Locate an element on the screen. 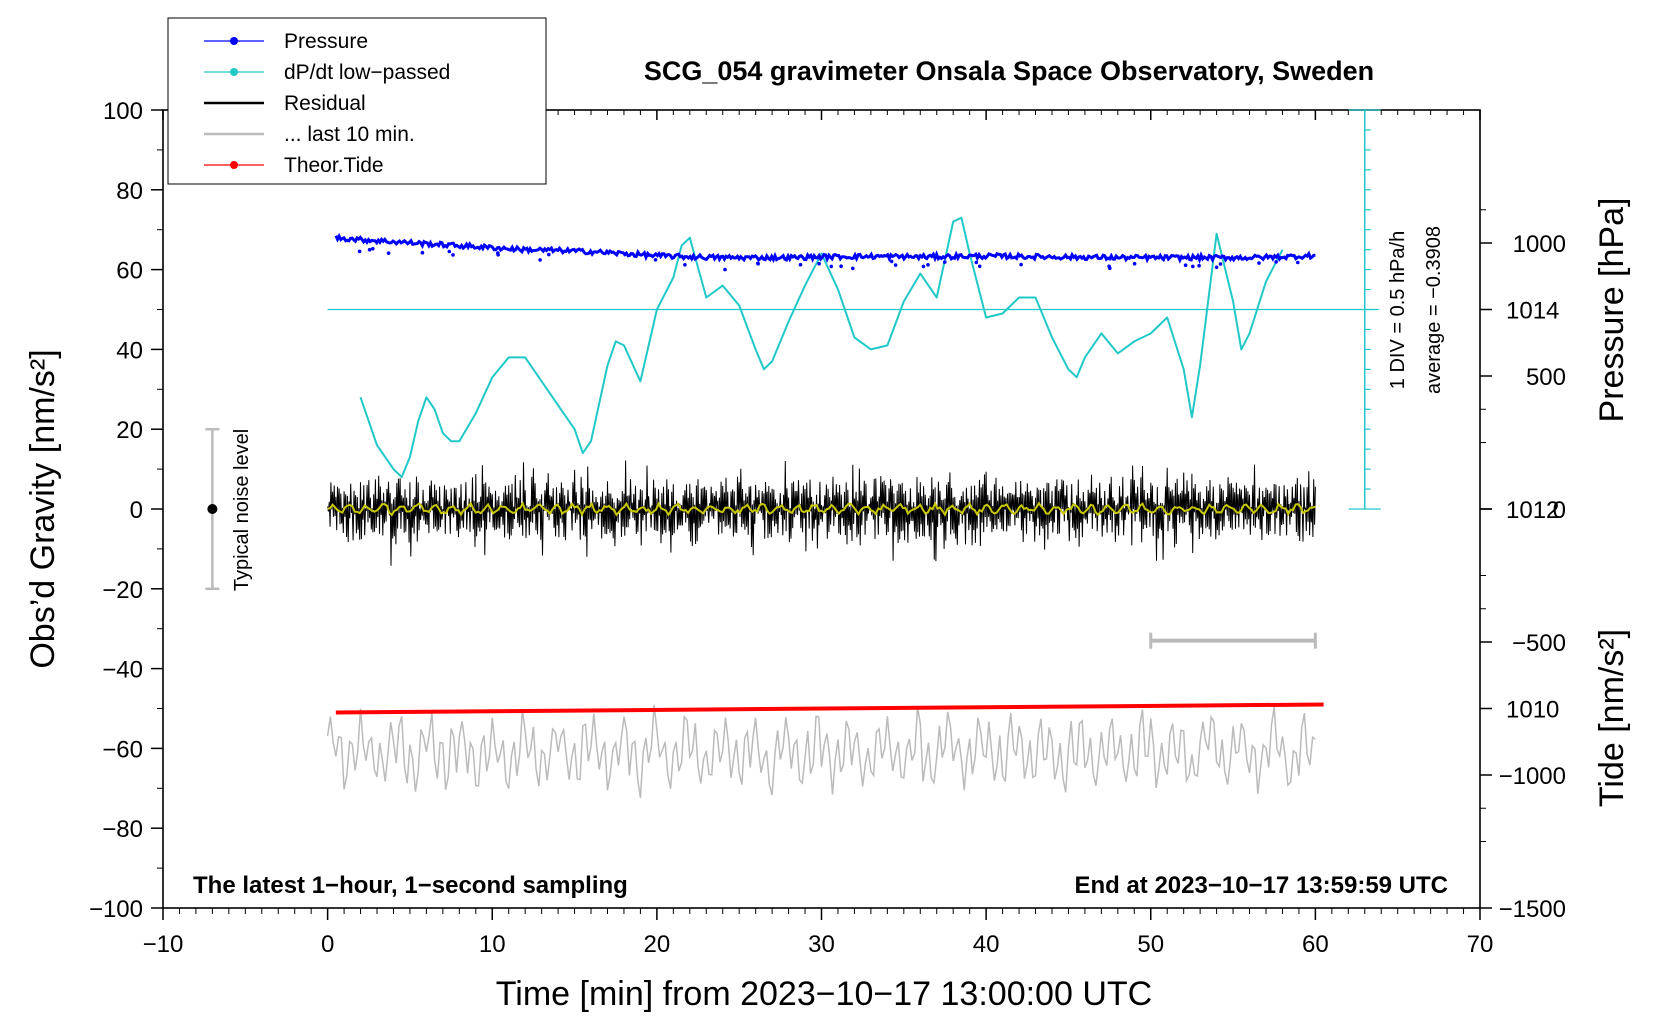 The image size is (1660, 1020). y-tick-label: −60 is located at coordinates (122, 749).